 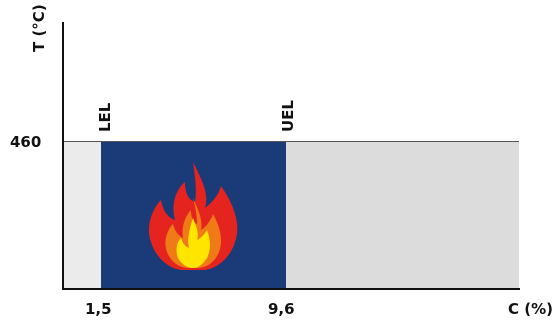 What do you see at coordinates (193, 243) in the screenshot?
I see `flame-inner` at bounding box center [193, 243].